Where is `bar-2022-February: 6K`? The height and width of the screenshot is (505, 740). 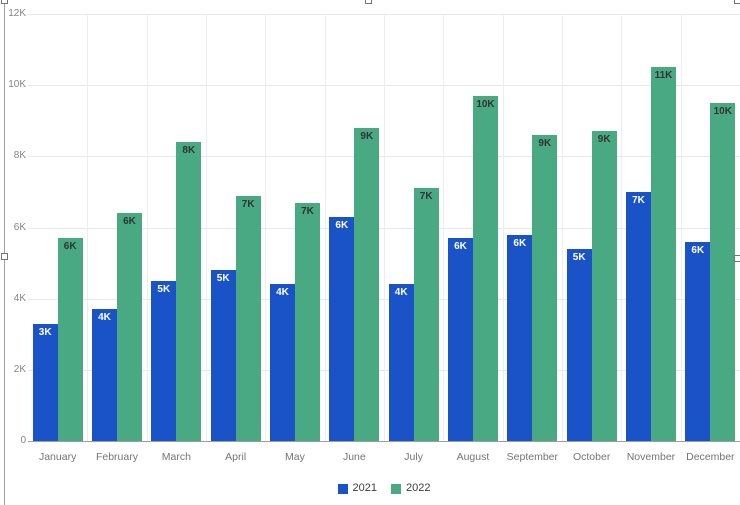
bar-2022-February: 6K is located at coordinates (129, 327).